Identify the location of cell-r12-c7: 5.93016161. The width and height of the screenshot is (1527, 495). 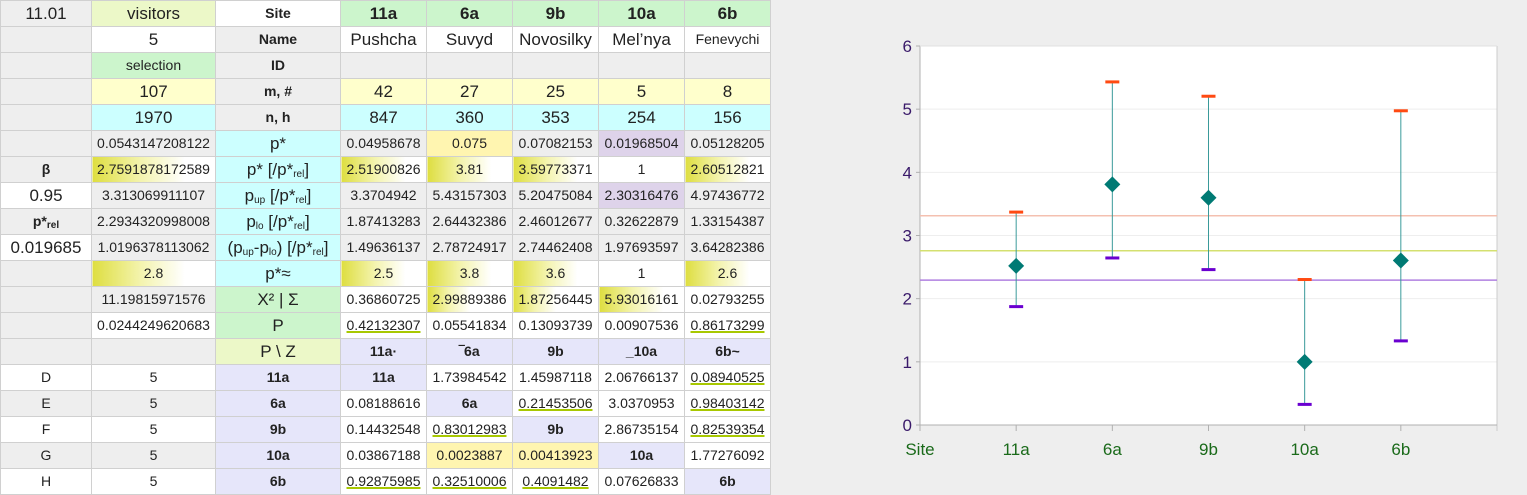
(641, 299).